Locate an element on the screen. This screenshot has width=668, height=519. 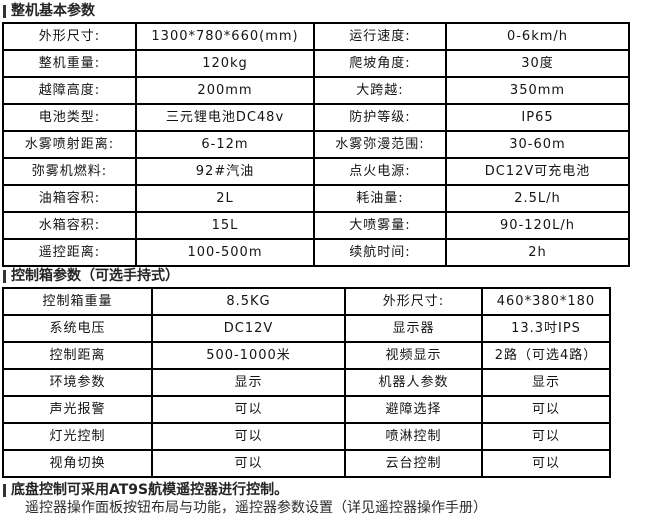
param-value-cell: DC12V is located at coordinates (249, 329).